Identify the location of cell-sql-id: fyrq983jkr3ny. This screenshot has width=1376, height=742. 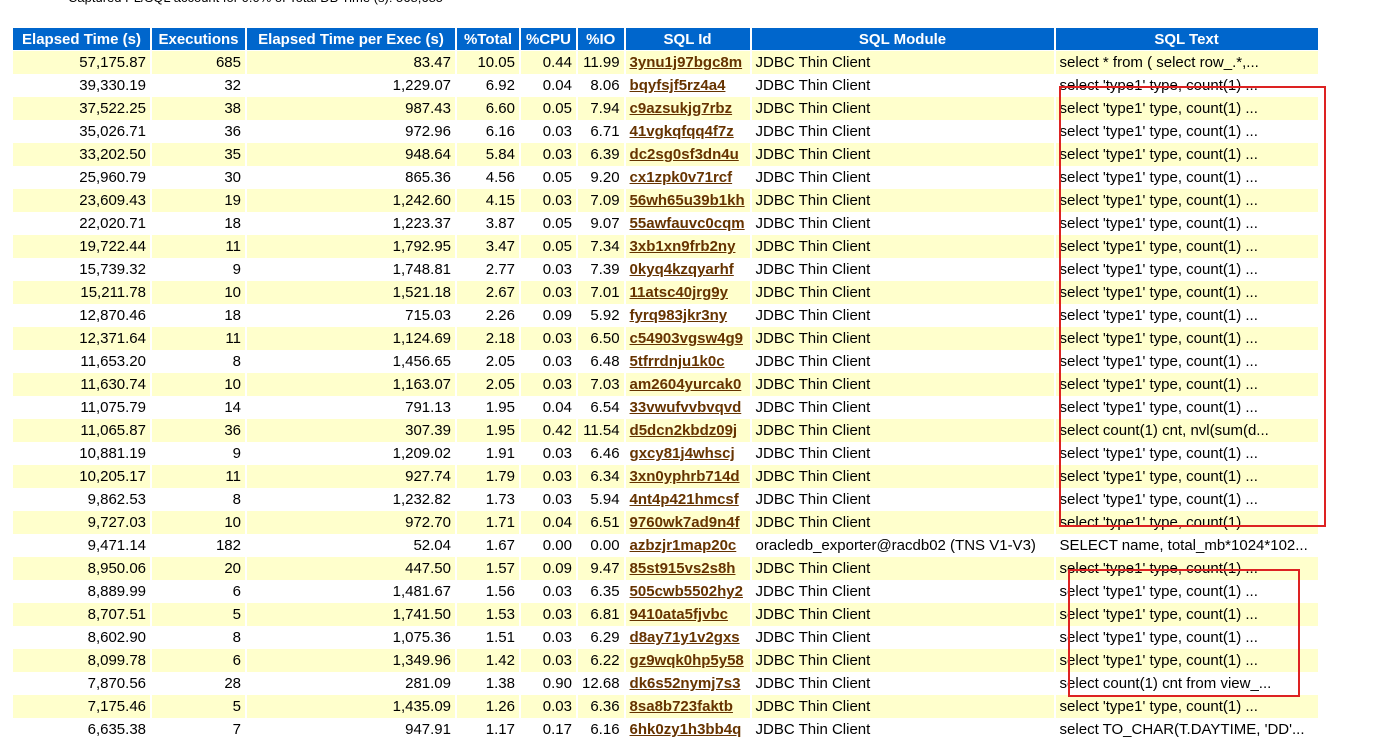
(687, 315).